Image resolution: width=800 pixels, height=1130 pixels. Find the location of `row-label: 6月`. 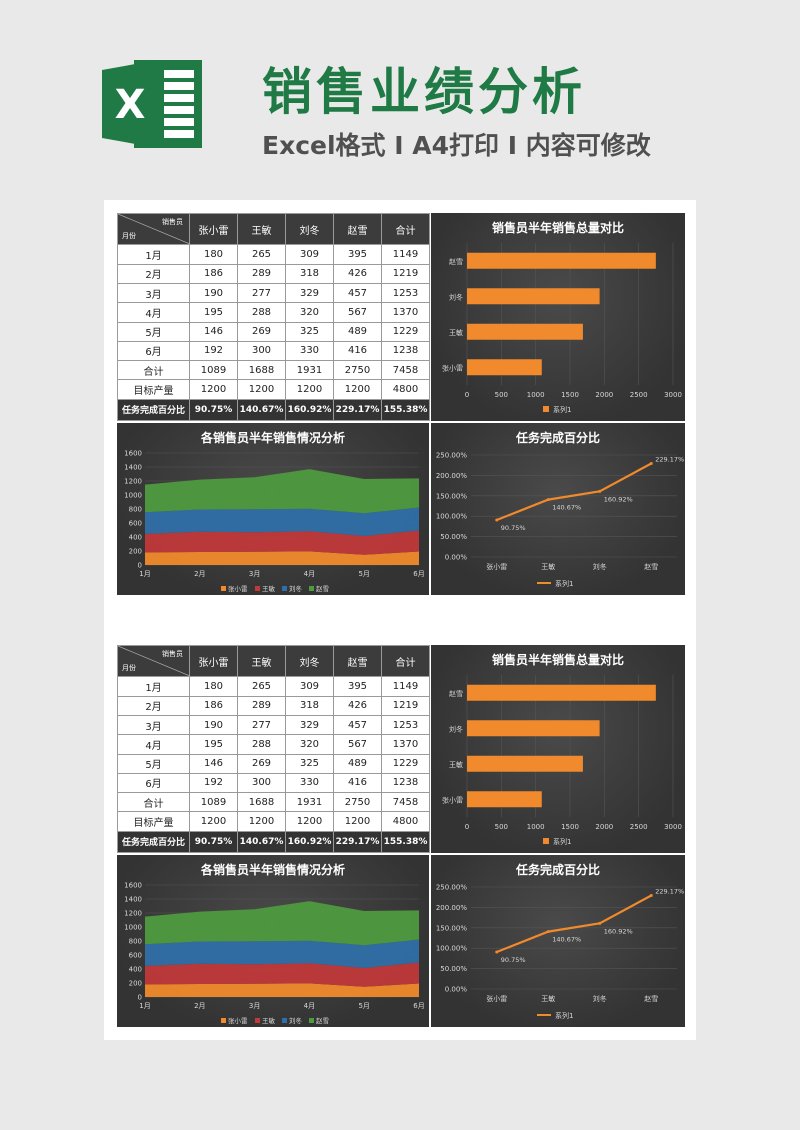

row-label: 6月 is located at coordinates (153, 783).